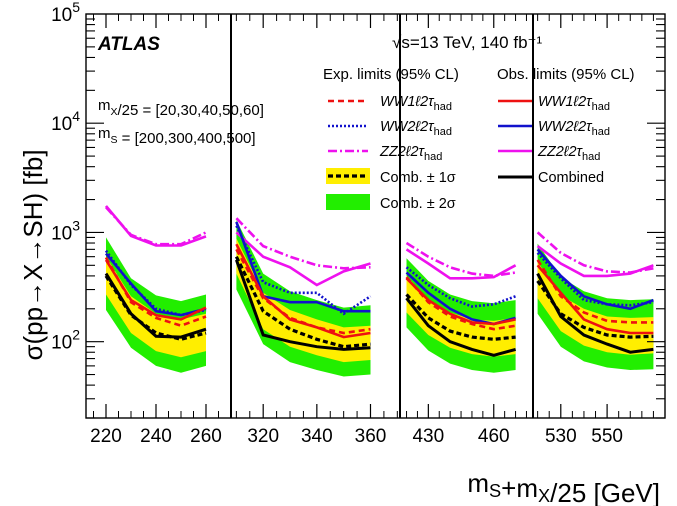  I want to click on y-tick-label-10000: 10⁴, so click(65, 121).